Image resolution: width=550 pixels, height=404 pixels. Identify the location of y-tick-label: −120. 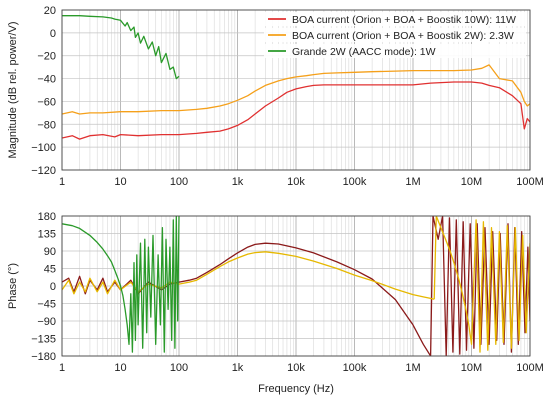
(43, 171).